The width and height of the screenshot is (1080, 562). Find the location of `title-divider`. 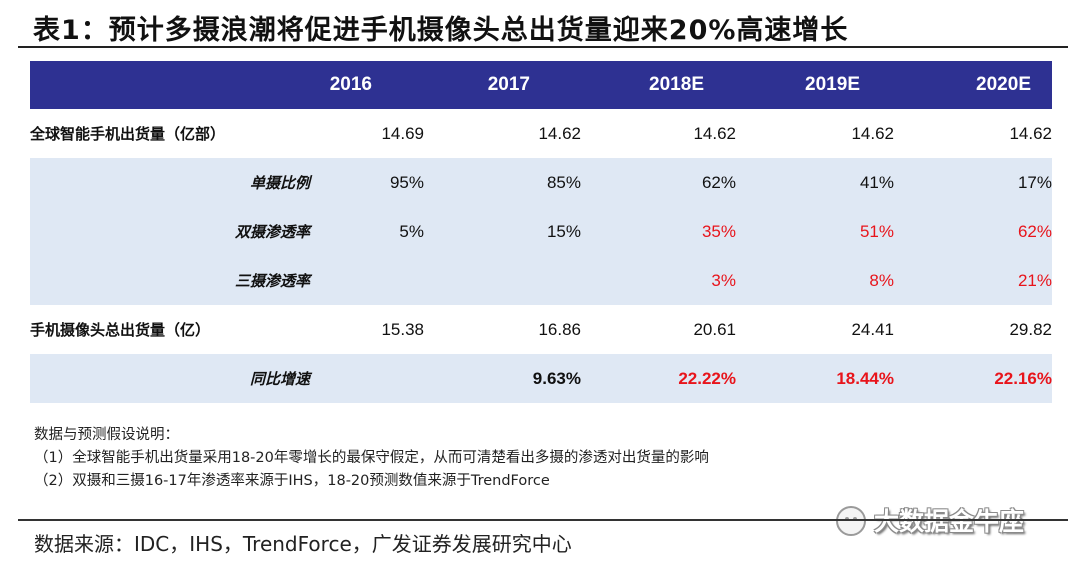

title-divider is located at coordinates (543, 47).